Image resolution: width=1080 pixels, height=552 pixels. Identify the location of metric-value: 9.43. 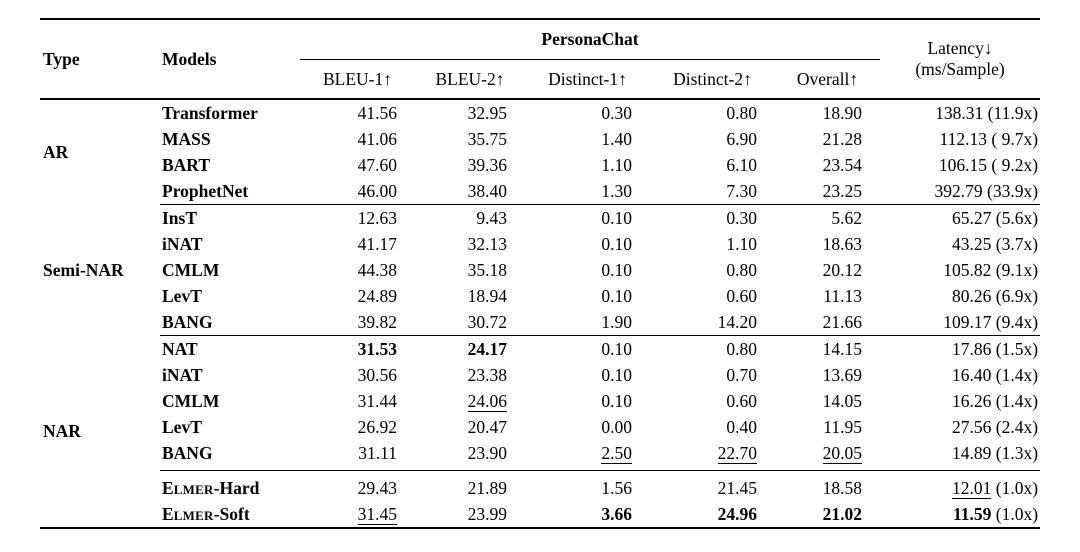
(491, 217).